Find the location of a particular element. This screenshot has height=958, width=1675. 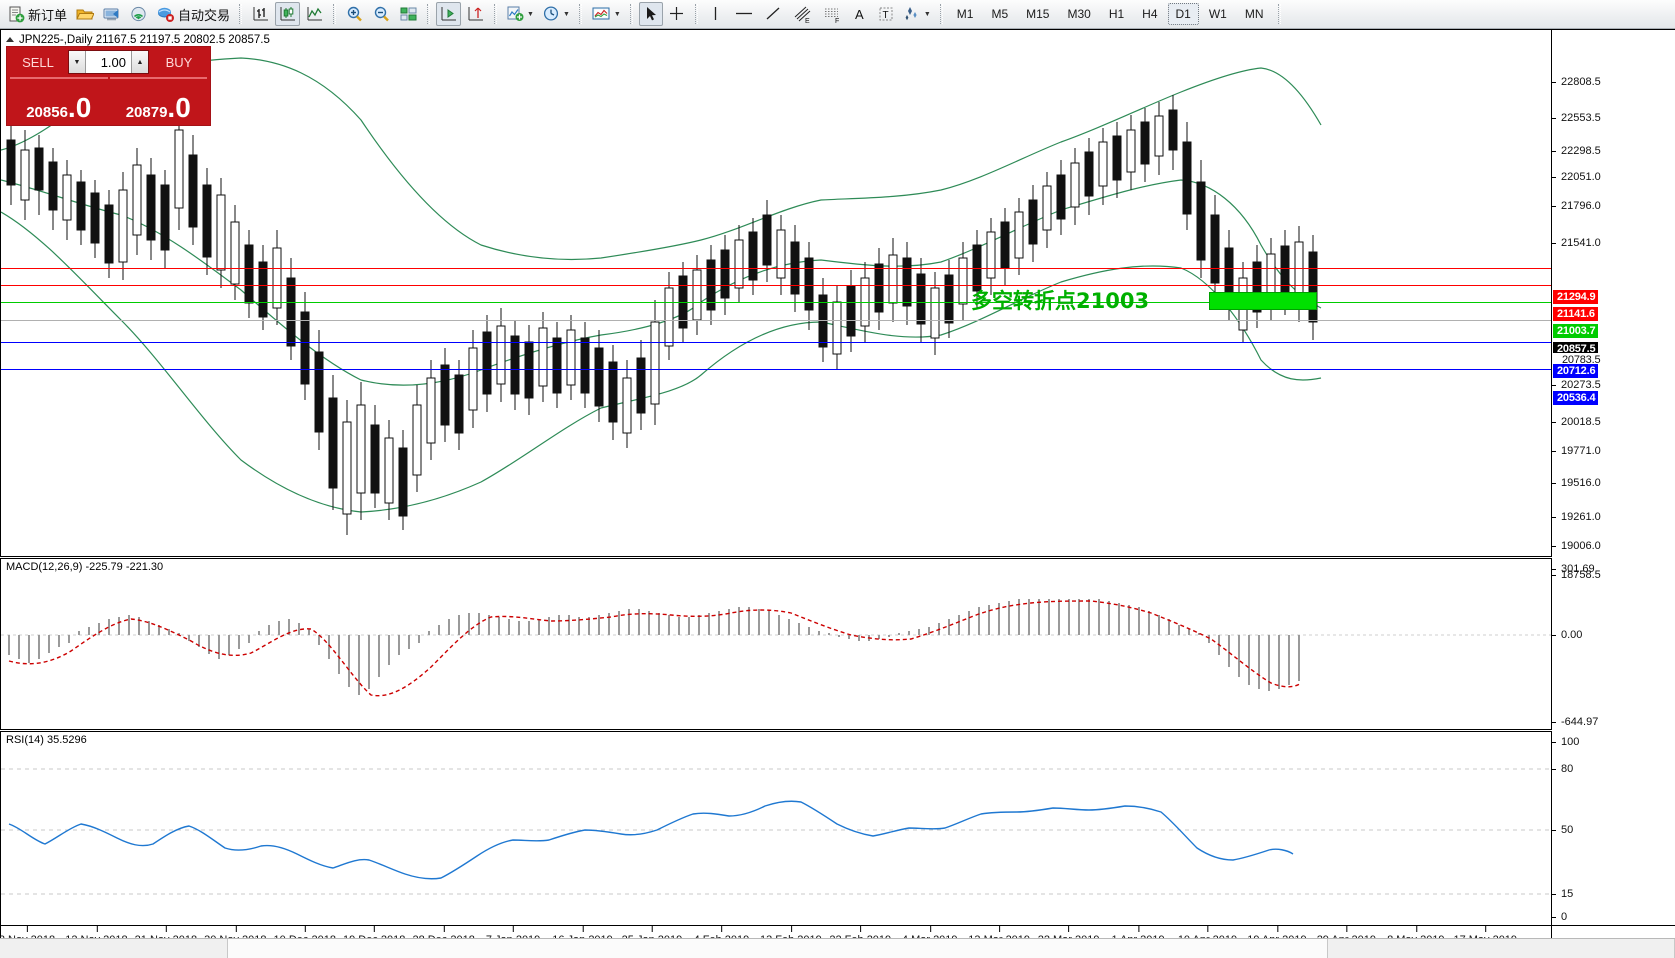

shapes-button: ▼ is located at coordinates (917, 14).